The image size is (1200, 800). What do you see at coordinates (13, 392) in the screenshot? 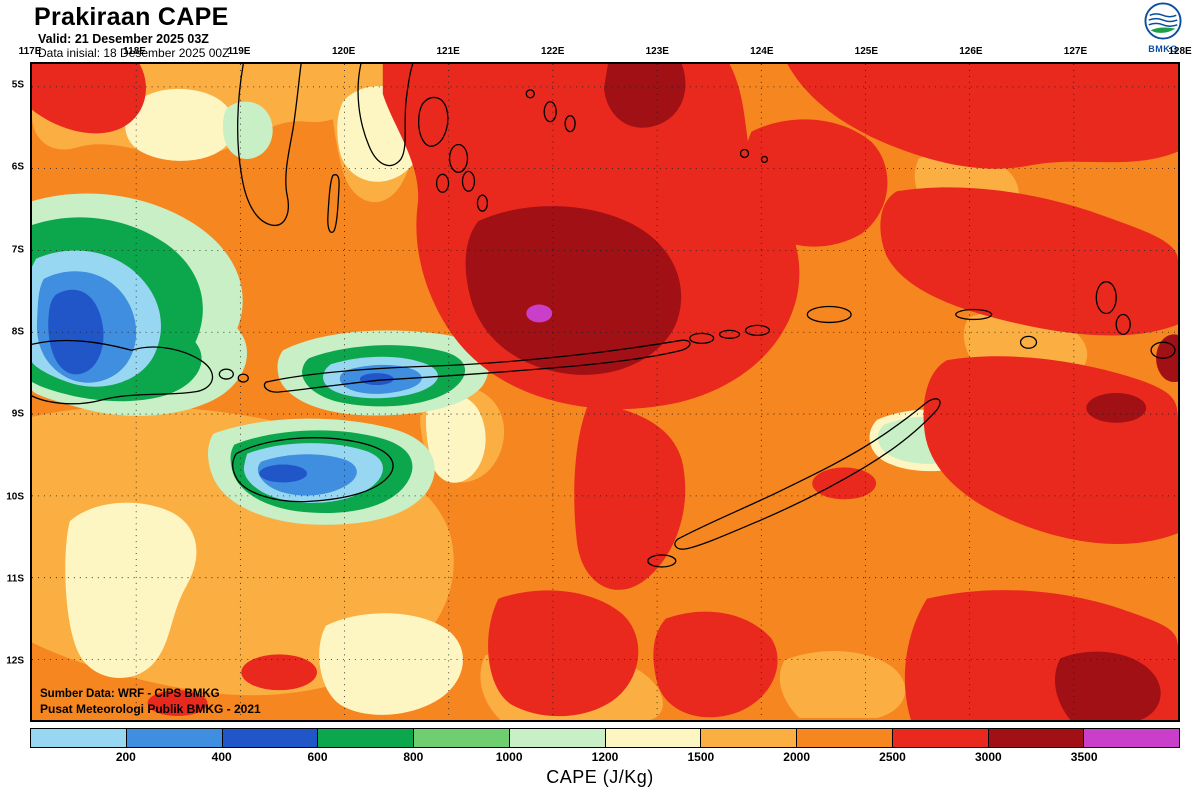
I see `latitude-axis: 5S 6S 7S 8S 9S 10S 11S 12S` at bounding box center [13, 392].